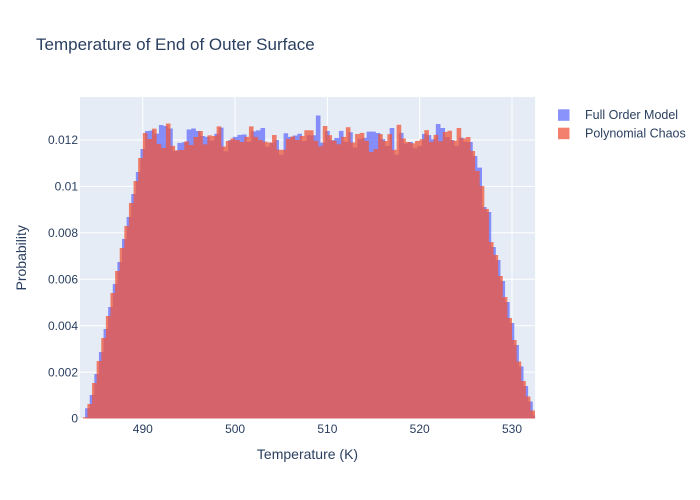  I want to click on svg-text: Probability, so click(21, 257).